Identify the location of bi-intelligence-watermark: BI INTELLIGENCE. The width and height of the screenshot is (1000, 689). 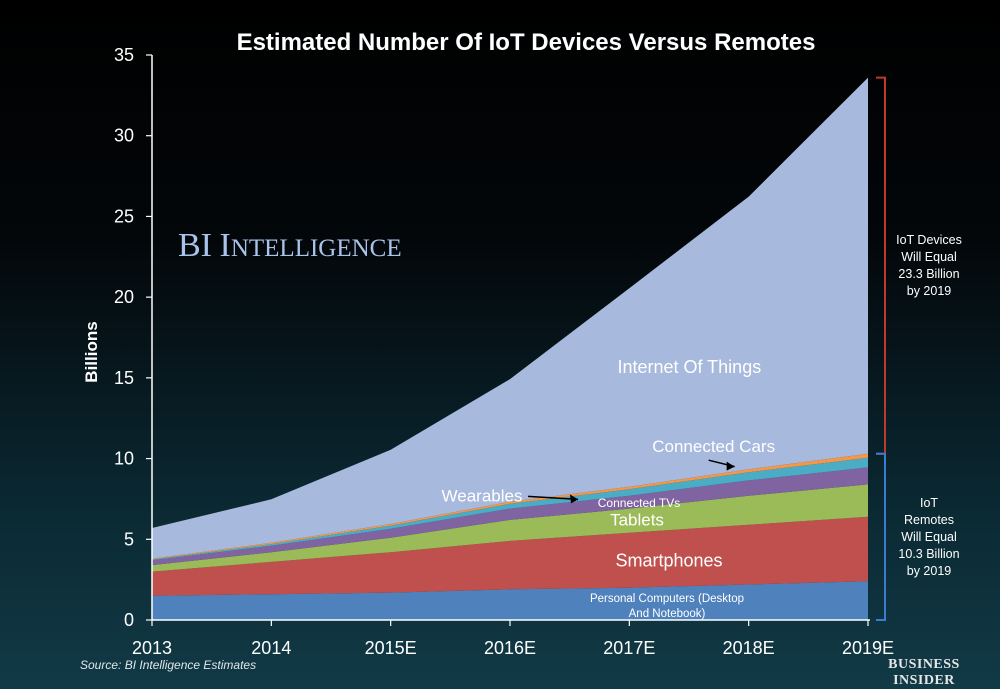
(290, 245).